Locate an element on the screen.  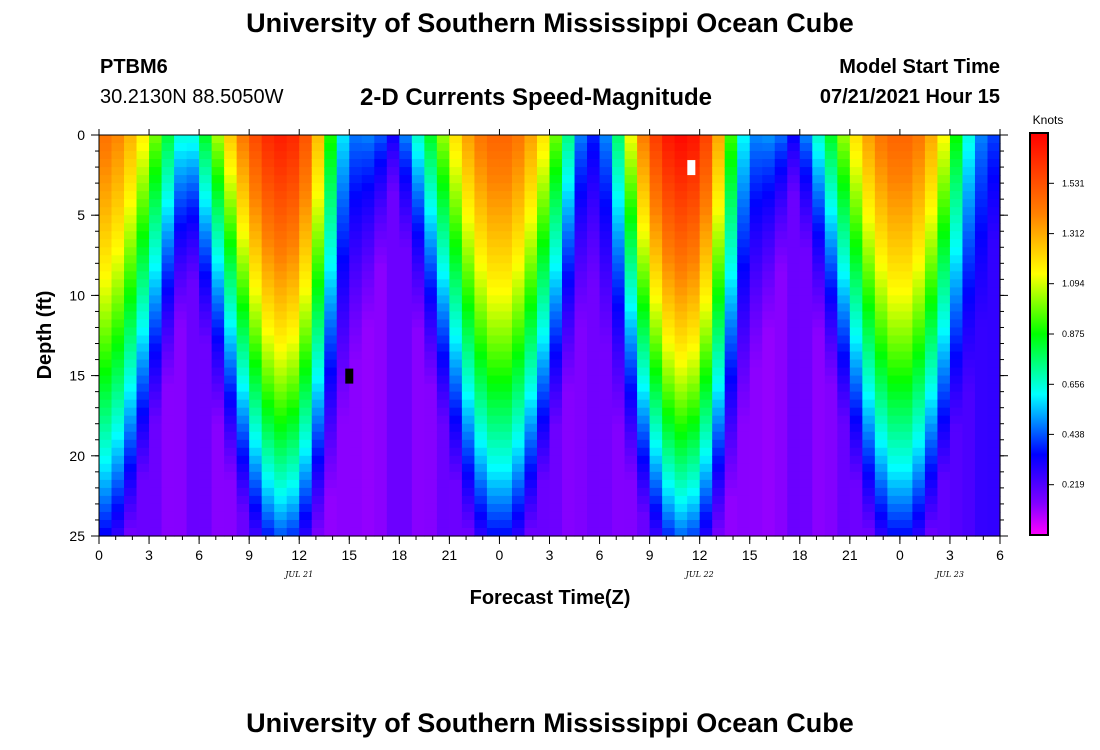
y-tick-label: 5 is located at coordinates (81, 215).